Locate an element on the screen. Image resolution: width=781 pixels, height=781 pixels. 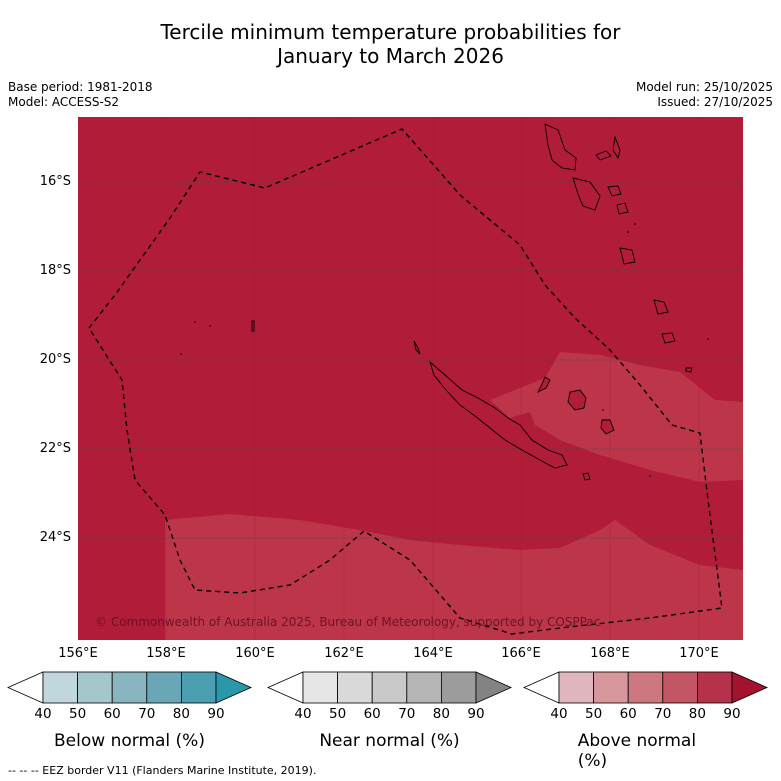
lon-label-158e: 158°E is located at coordinates (166, 653).